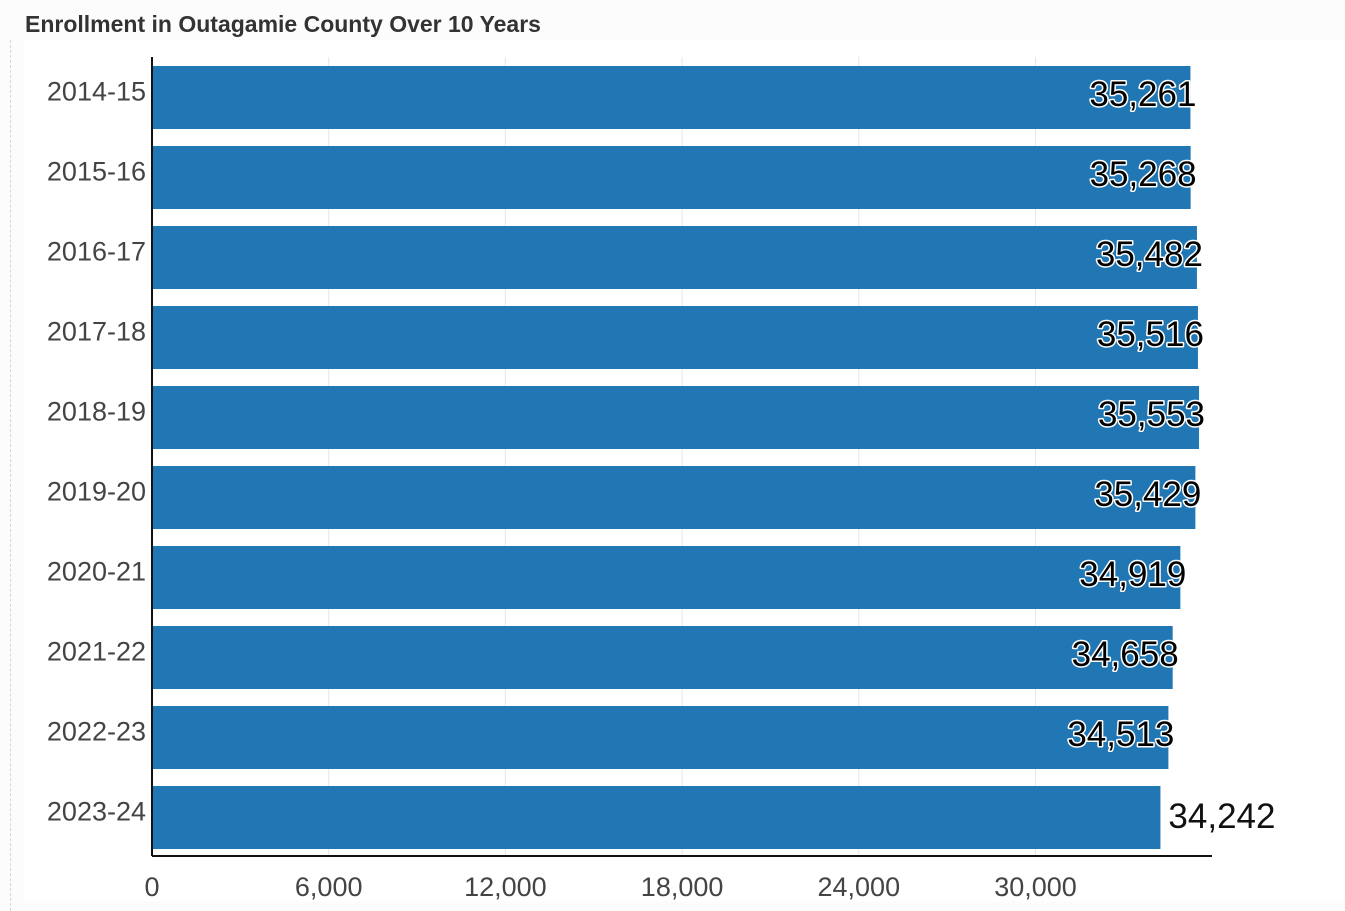  I want to click on value-label: 35,429, so click(1147, 494).